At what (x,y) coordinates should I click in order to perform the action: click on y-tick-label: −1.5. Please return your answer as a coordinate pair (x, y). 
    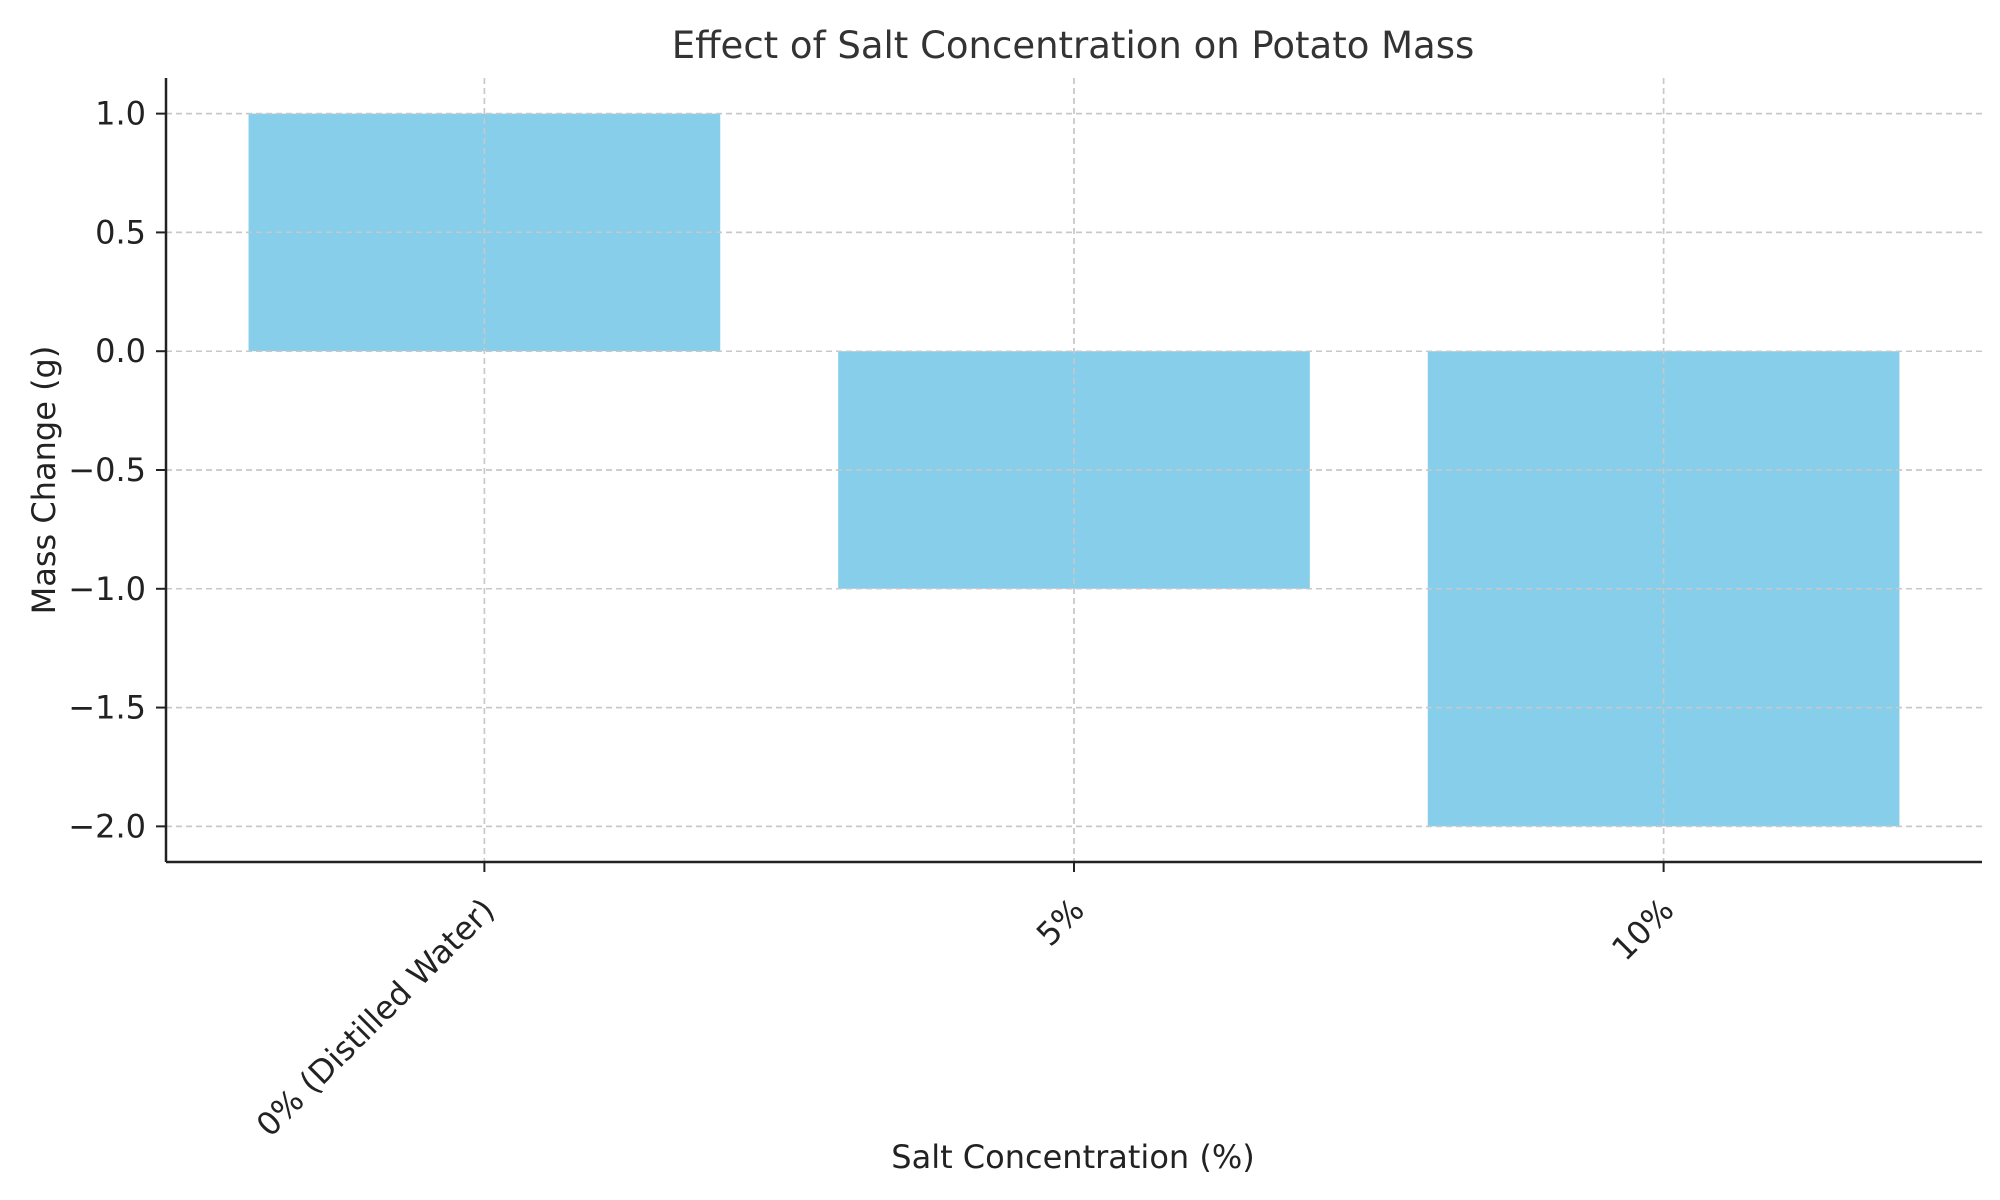
    Looking at the image, I should click on (107, 708).